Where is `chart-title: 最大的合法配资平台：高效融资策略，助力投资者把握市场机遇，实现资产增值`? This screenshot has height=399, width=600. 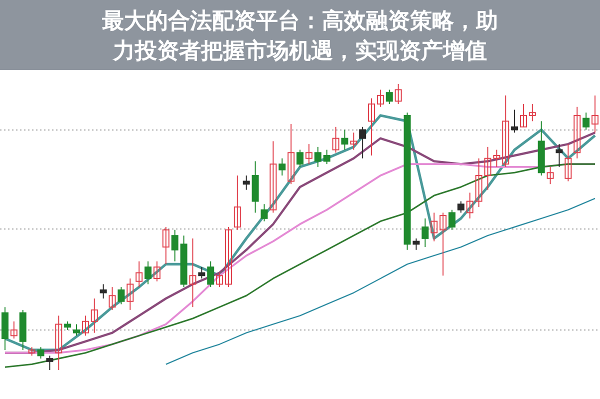 chart-title: 最大的合法配资平台：高效融资策略，助力投资者把握市场机遇，实现资产增值 is located at coordinates (299, 36).